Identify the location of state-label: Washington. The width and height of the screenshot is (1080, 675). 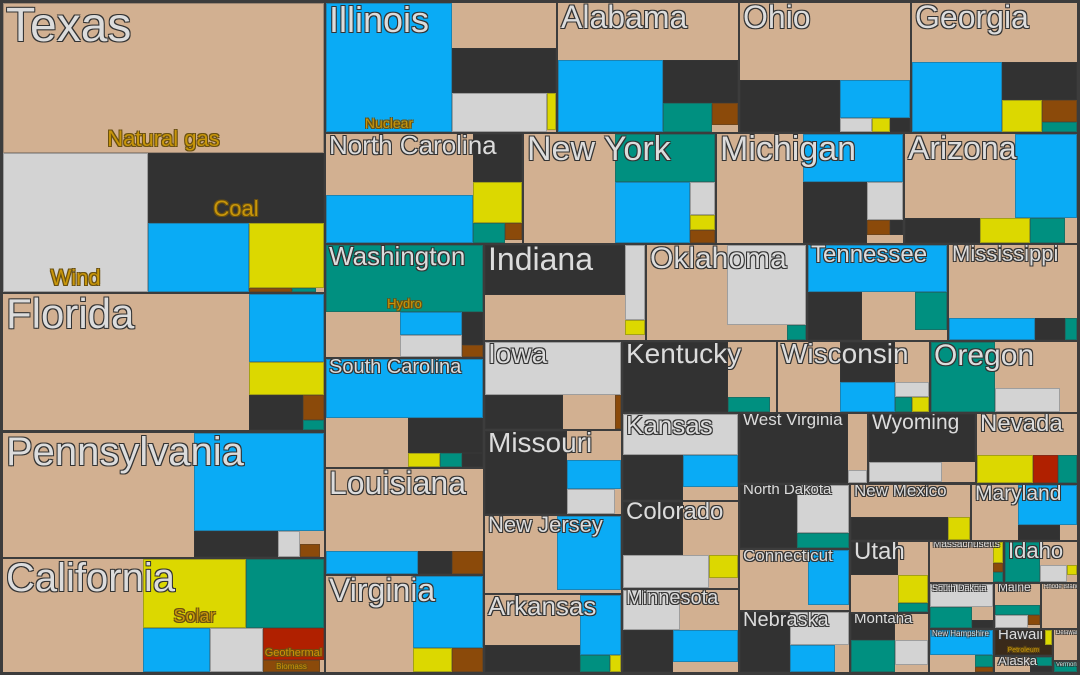
(397, 258).